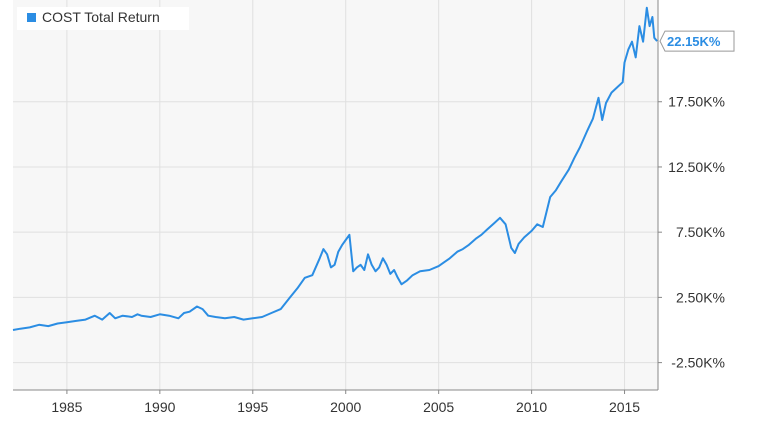 Image resolution: width=764 pixels, height=437 pixels. What do you see at coordinates (252, 407) in the screenshot?
I see `x-tick-label: 1995` at bounding box center [252, 407].